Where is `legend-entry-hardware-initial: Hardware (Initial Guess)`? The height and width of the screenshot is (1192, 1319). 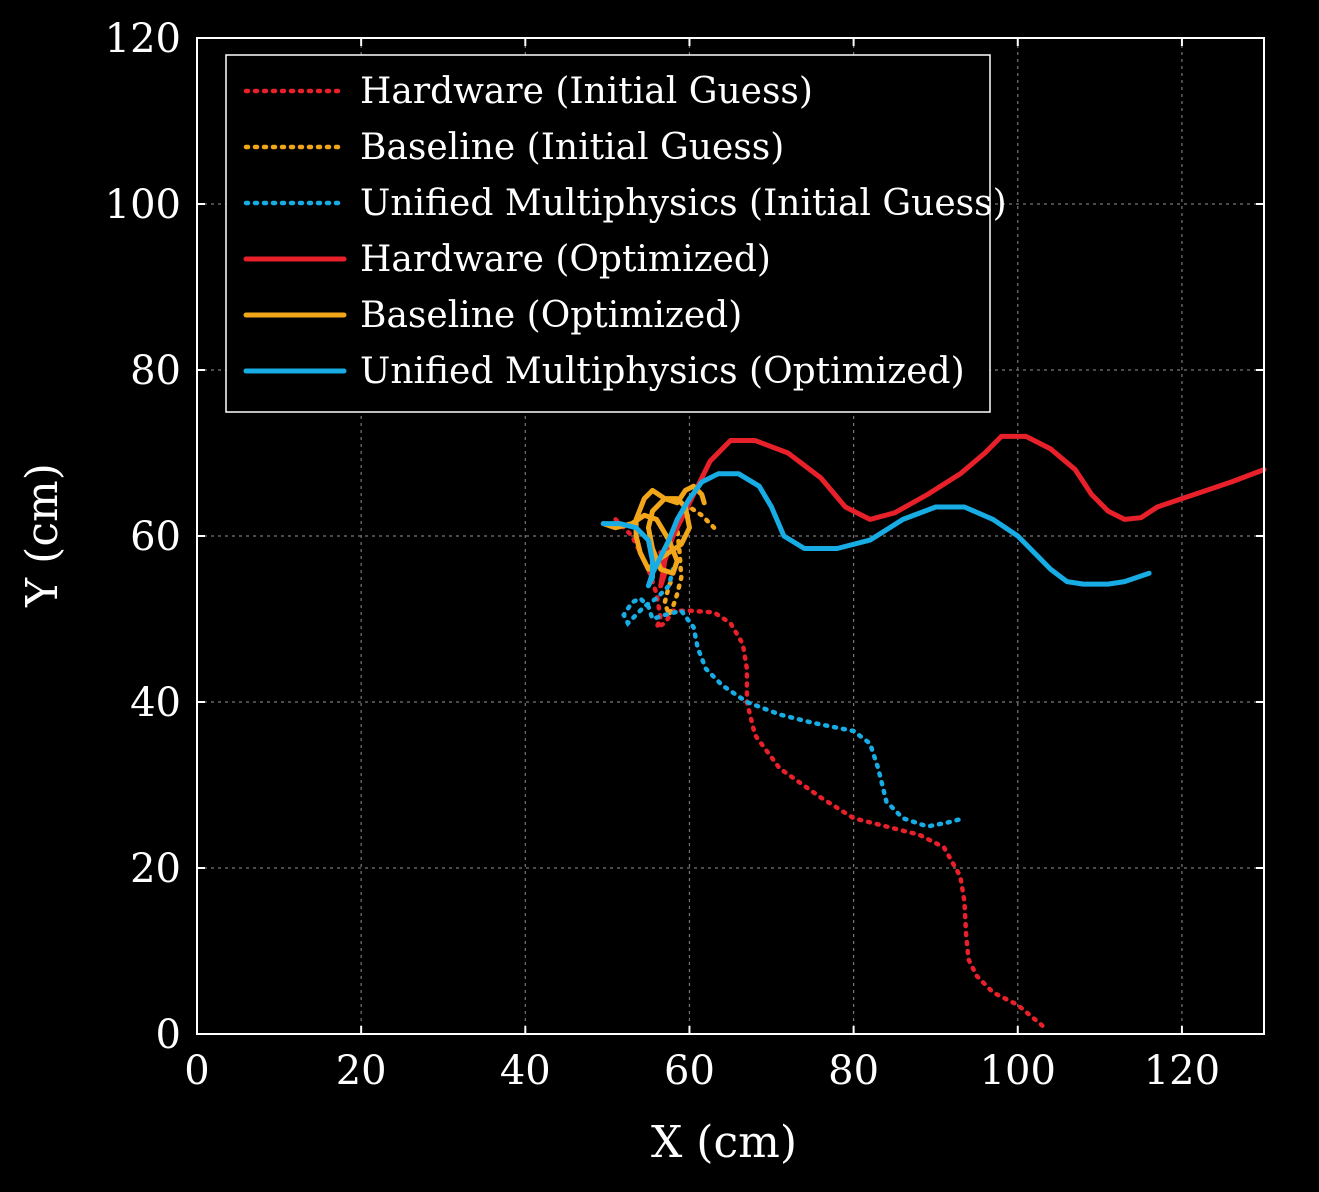 legend-entry-hardware-initial: Hardware (Initial Guess) is located at coordinates (528, 91).